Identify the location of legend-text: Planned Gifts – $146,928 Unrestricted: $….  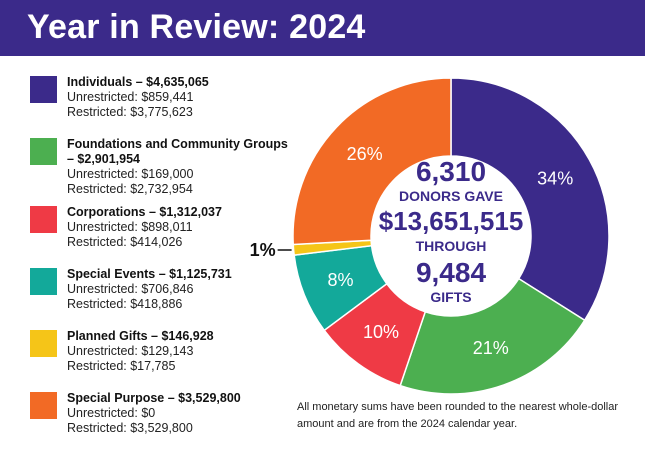
(182, 351).